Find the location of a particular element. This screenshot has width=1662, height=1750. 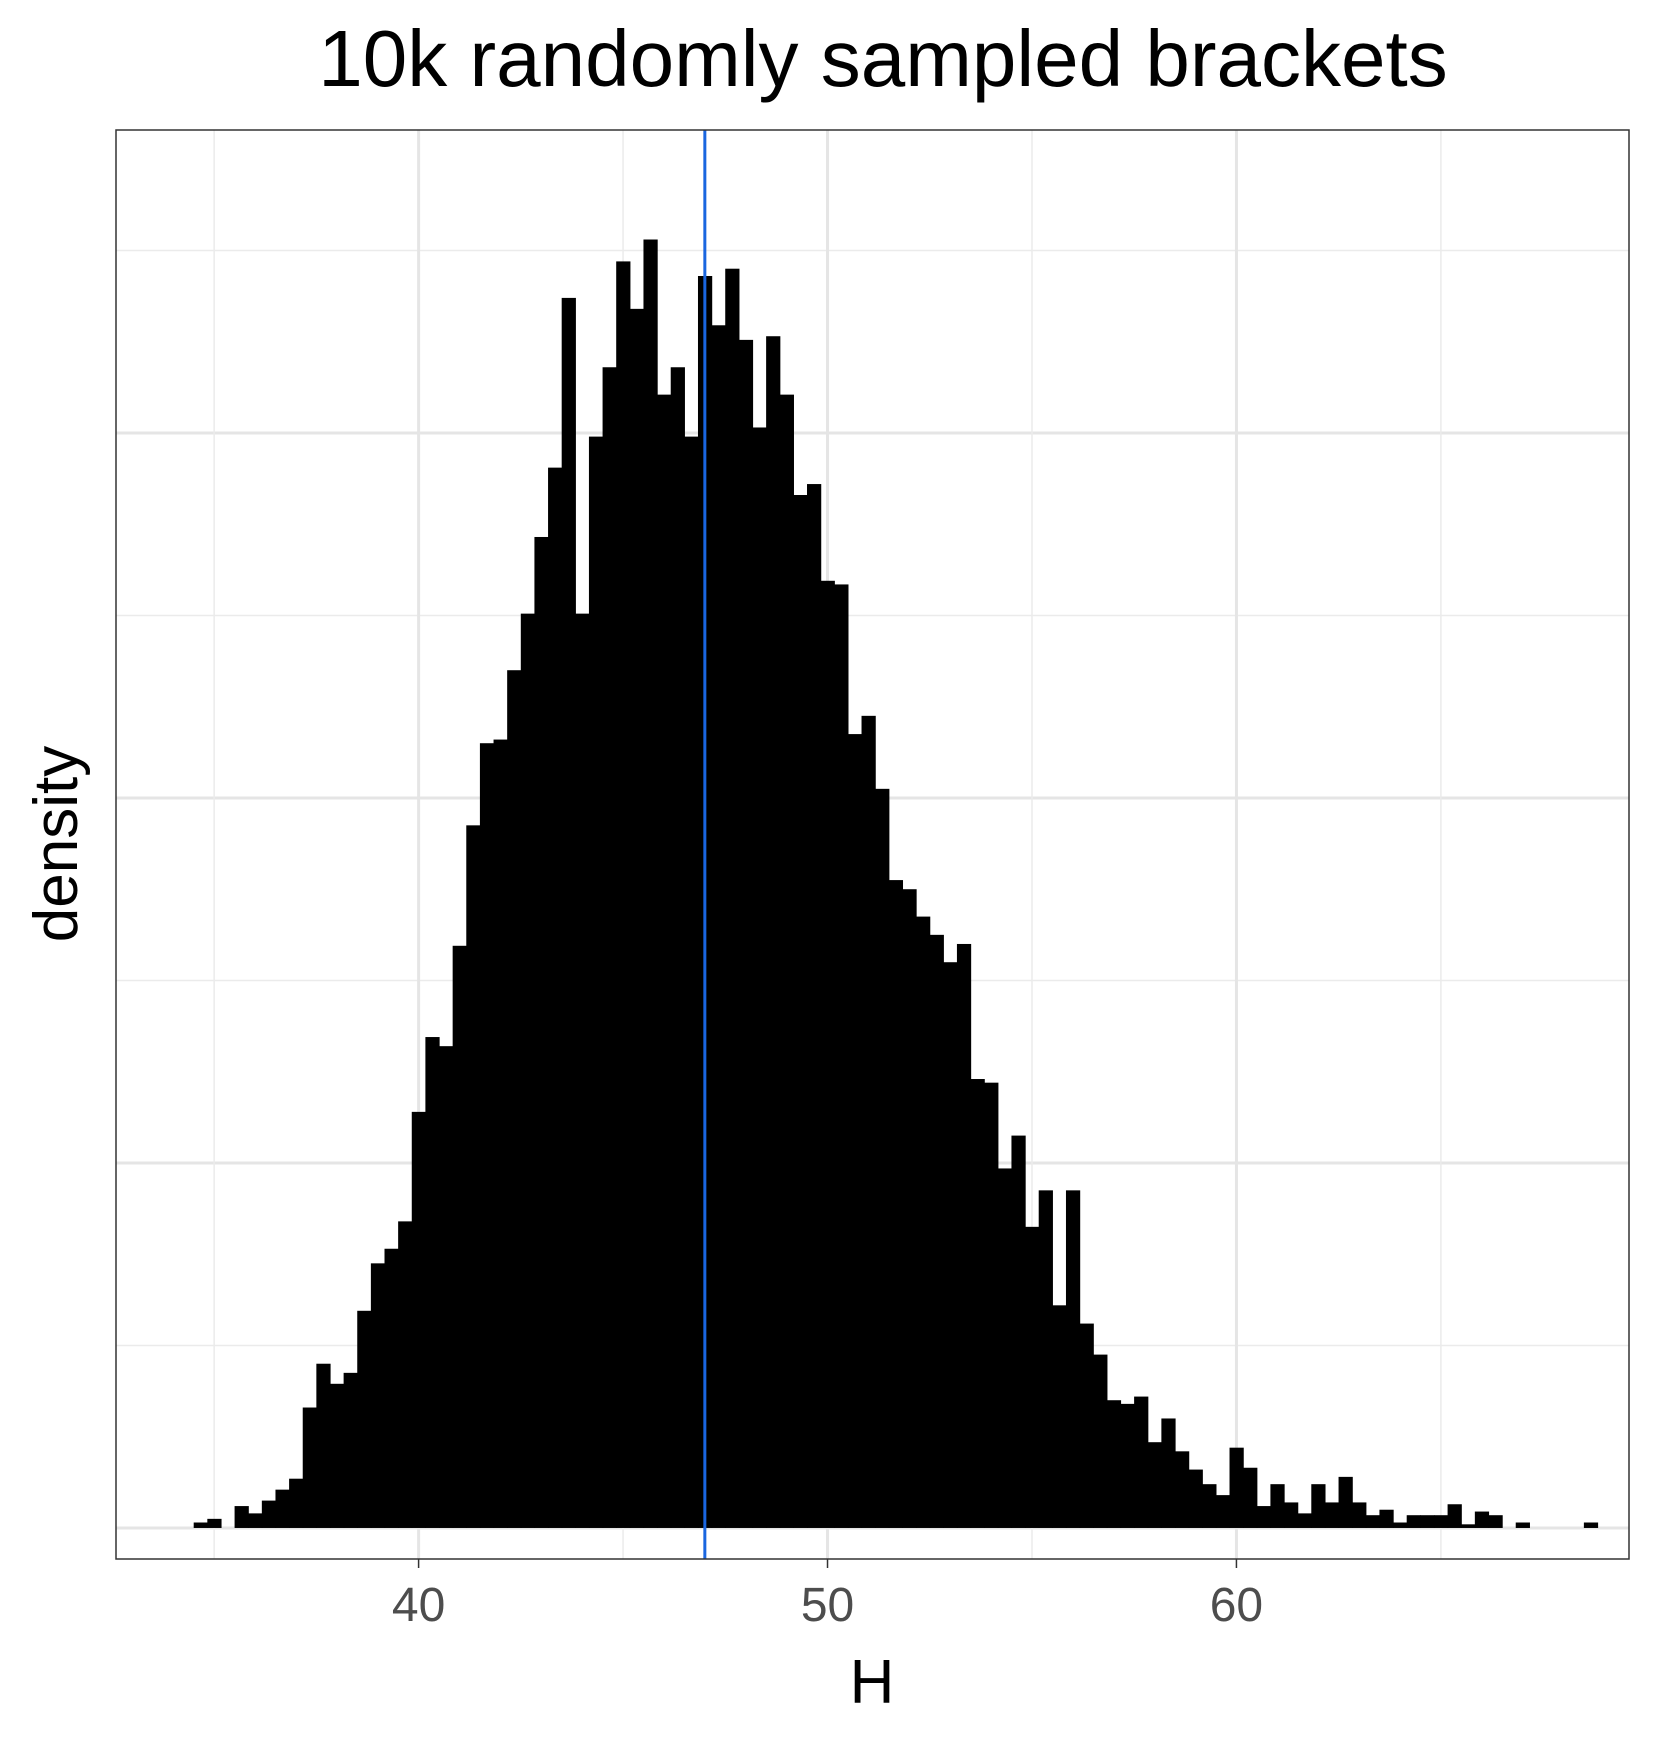

x-tick-label: 50 is located at coordinates (827, 1605).